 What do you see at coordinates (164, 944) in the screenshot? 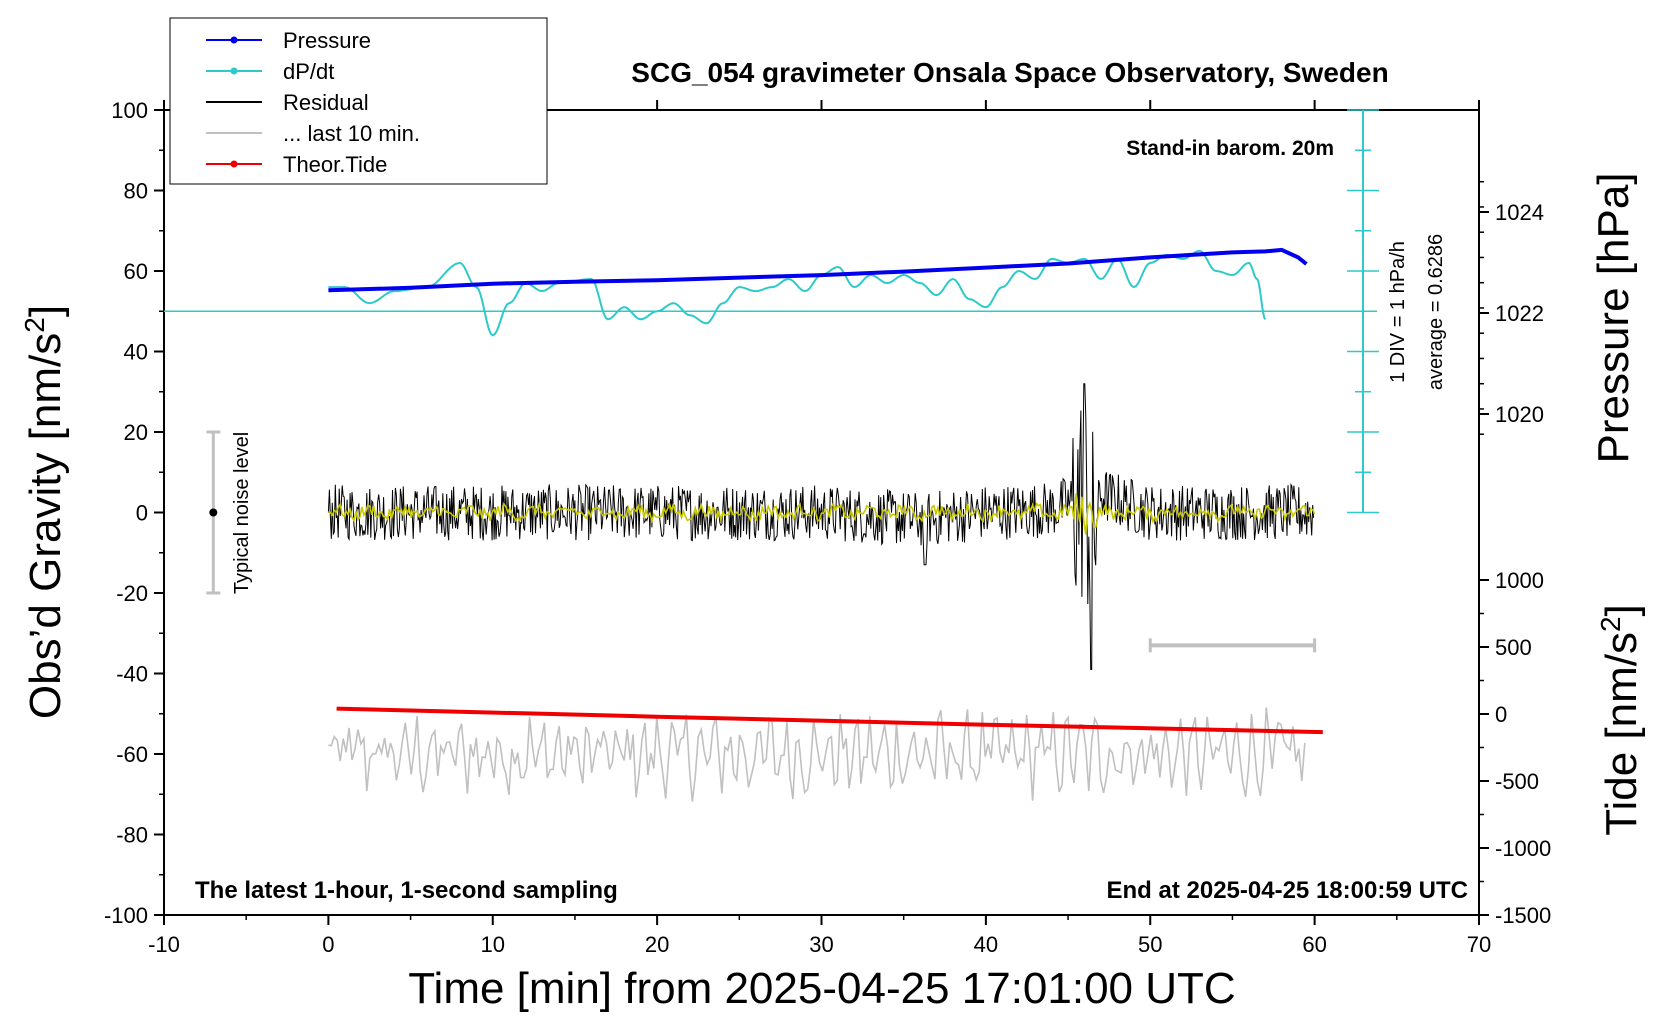
I see `x-tick-label: -10` at bounding box center [164, 944].